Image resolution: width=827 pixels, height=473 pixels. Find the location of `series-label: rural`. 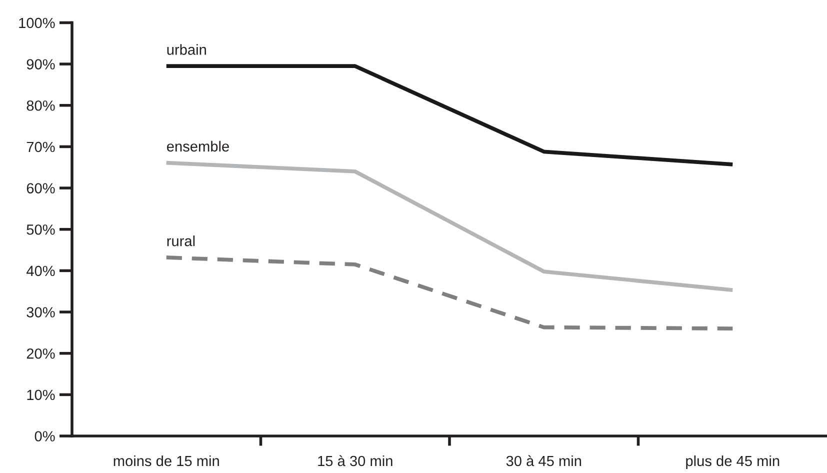

series-label: rural is located at coordinates (181, 241).